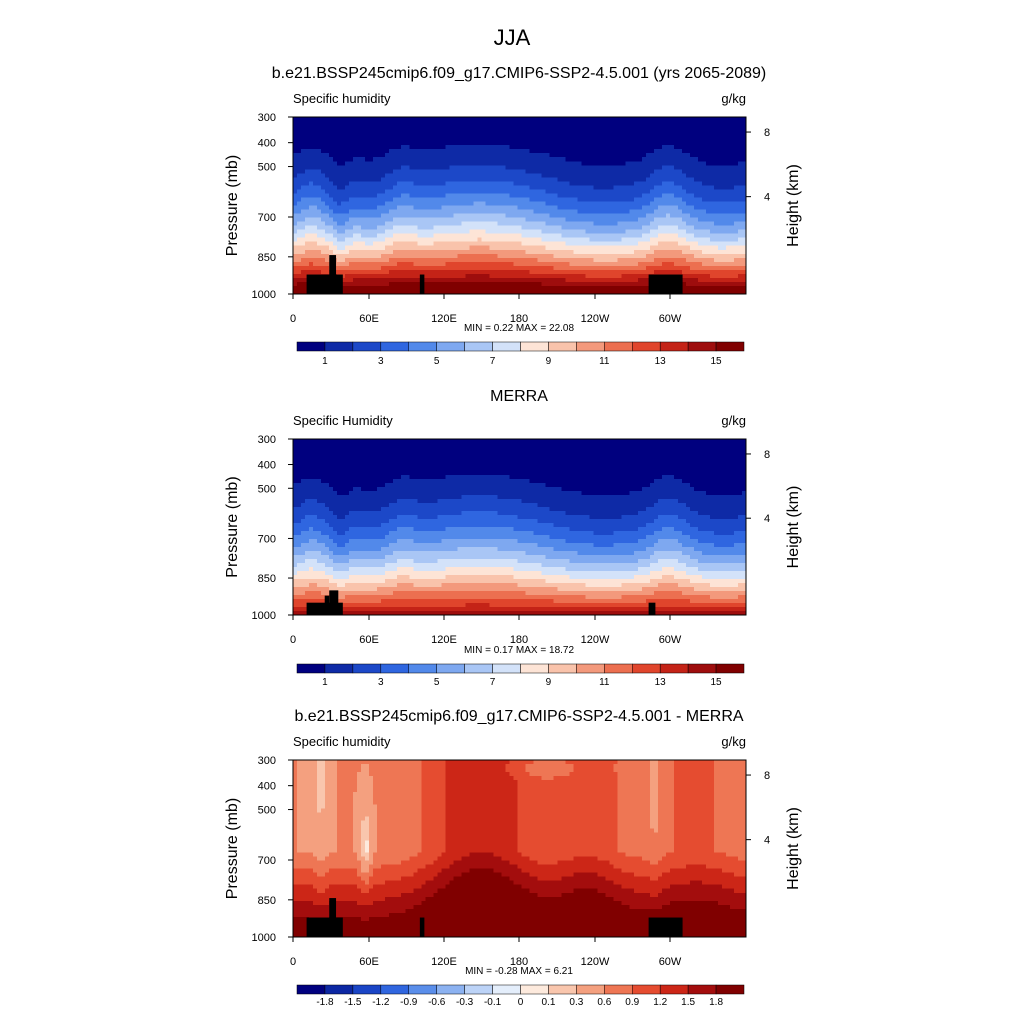  What do you see at coordinates (767, 198) in the screenshot?
I see `height-tick-label: 4` at bounding box center [767, 198].